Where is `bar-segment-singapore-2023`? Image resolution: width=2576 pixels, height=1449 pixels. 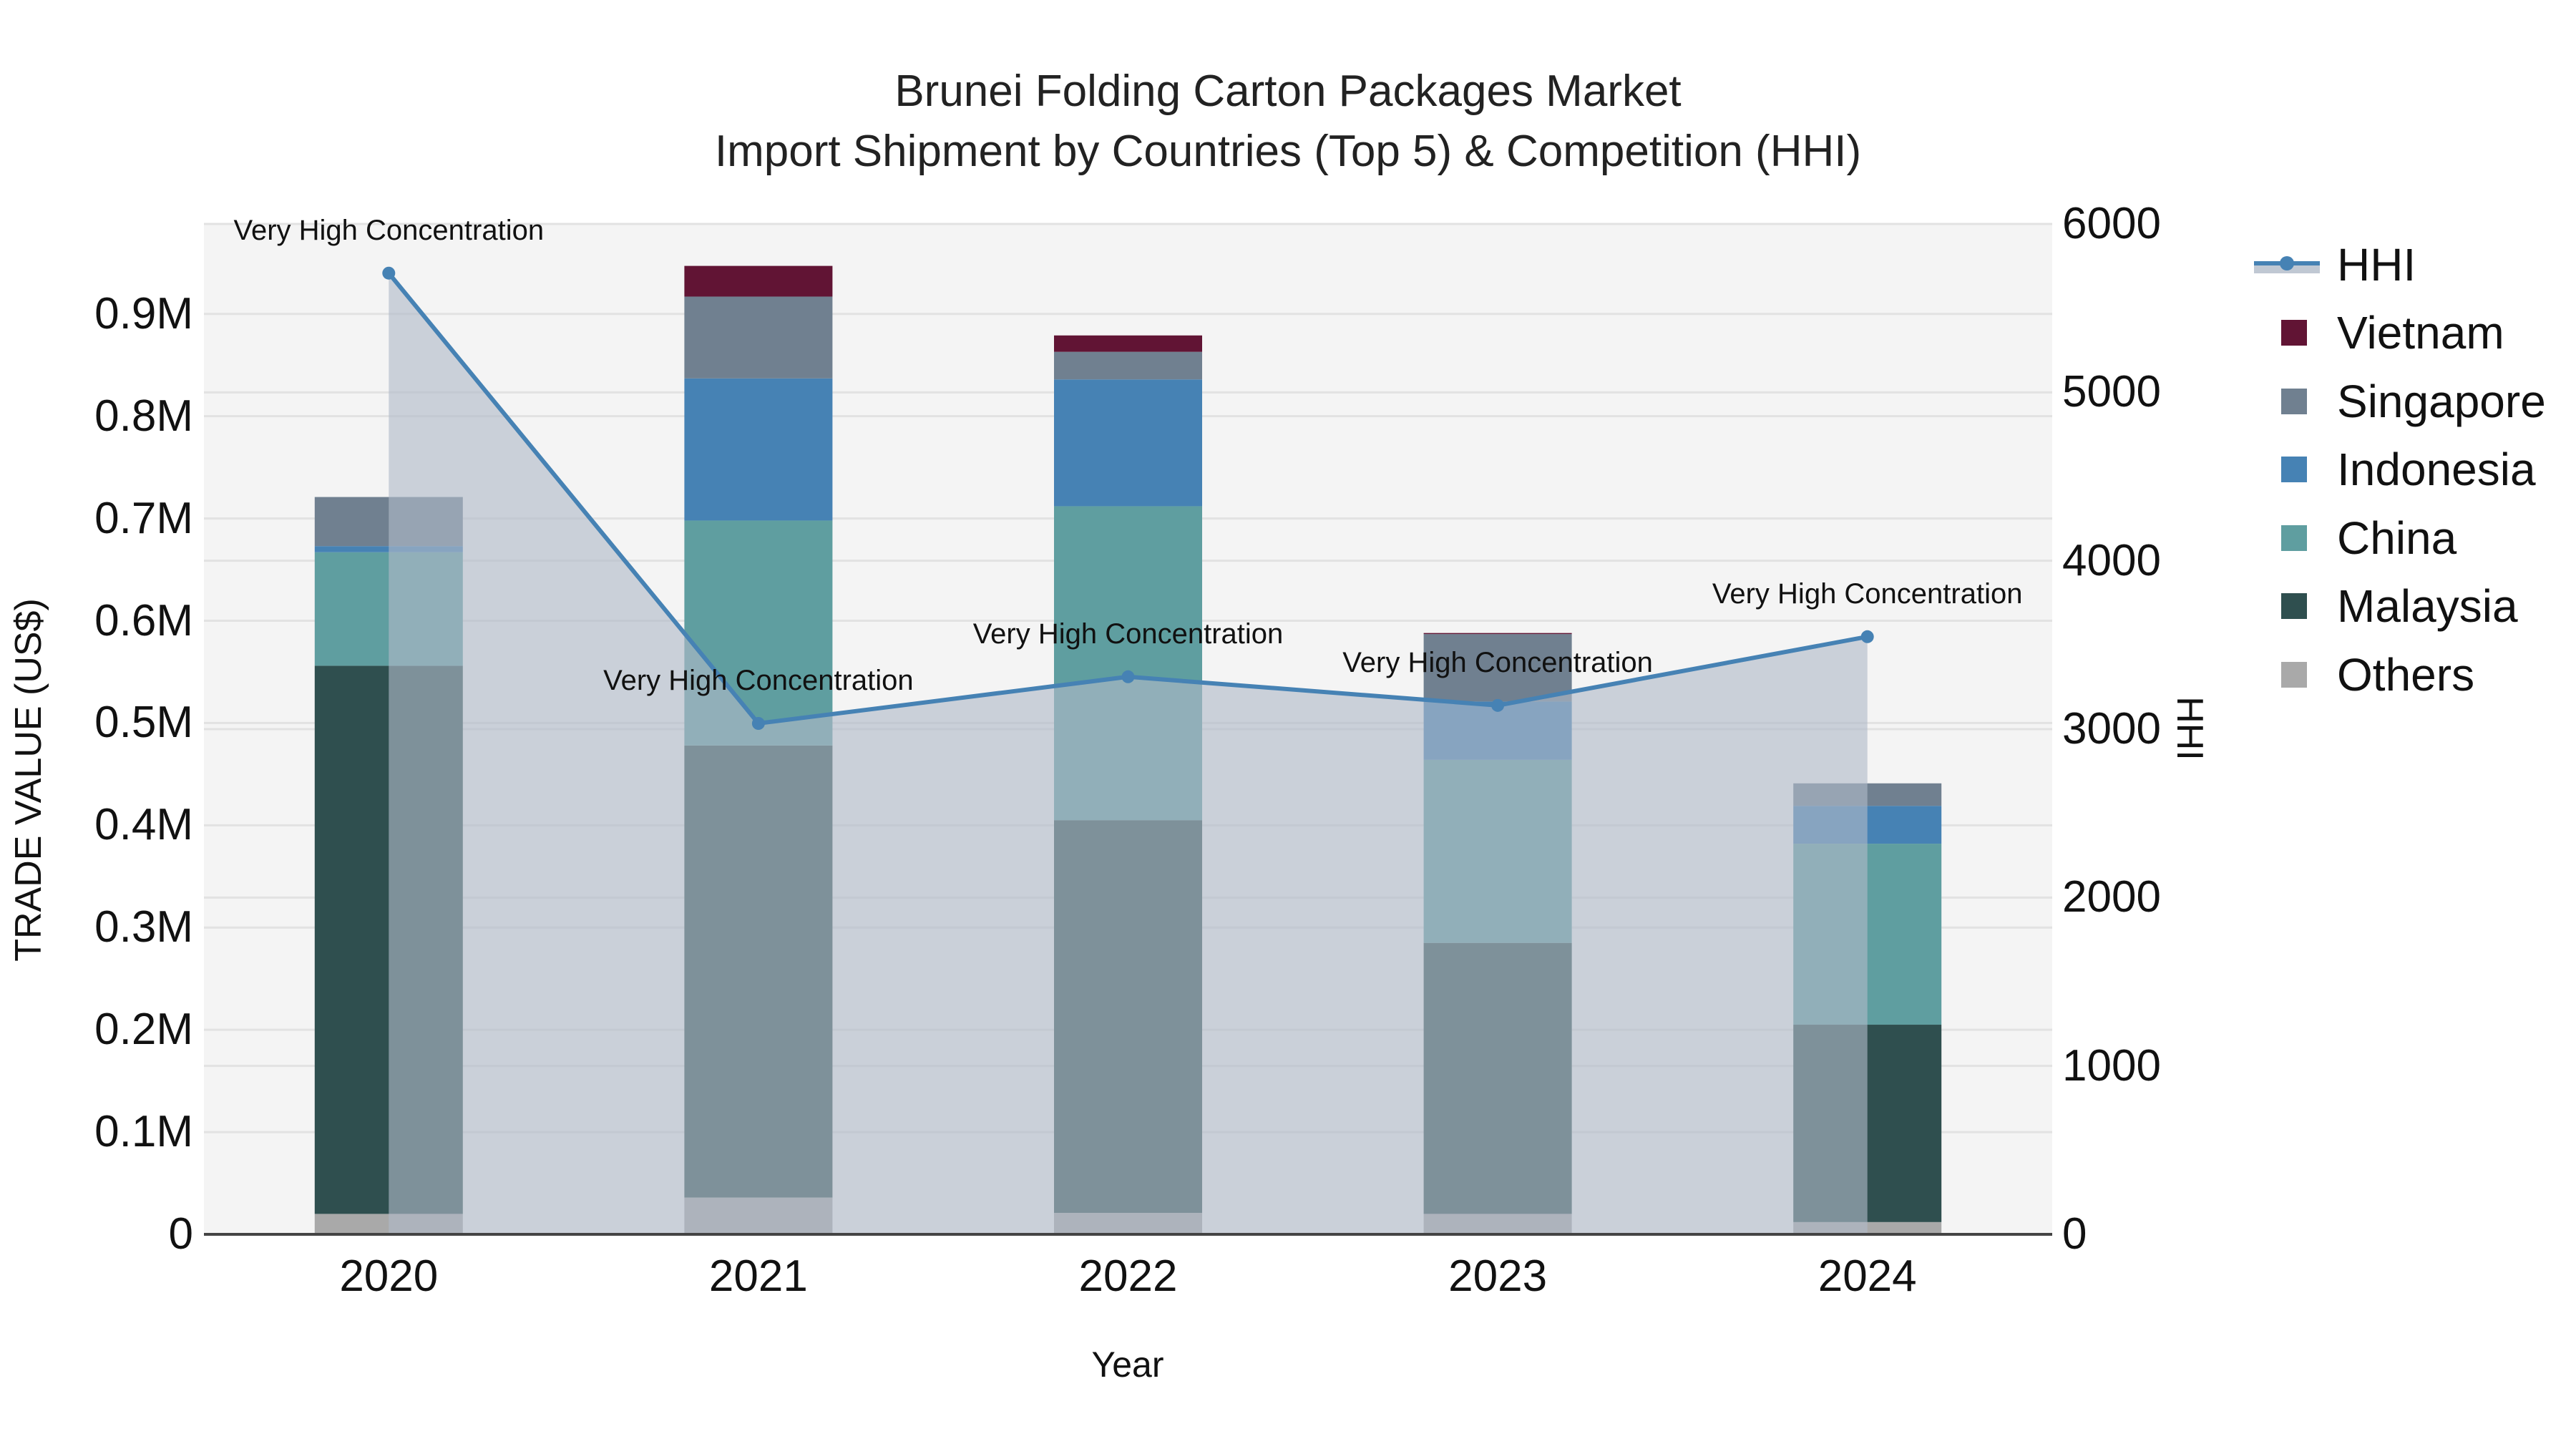 bar-segment-singapore-2023 is located at coordinates (1497, 668).